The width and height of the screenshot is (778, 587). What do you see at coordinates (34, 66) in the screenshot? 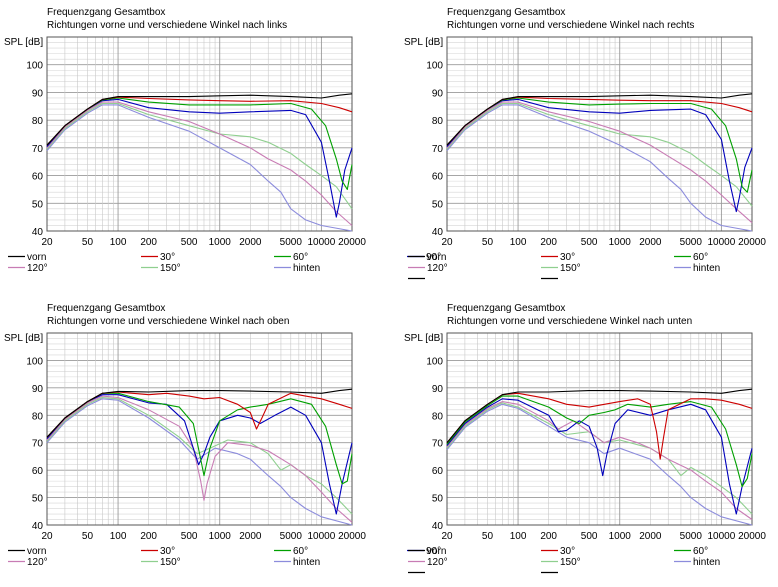
I see `y-tick-label: 100` at bounding box center [34, 66].